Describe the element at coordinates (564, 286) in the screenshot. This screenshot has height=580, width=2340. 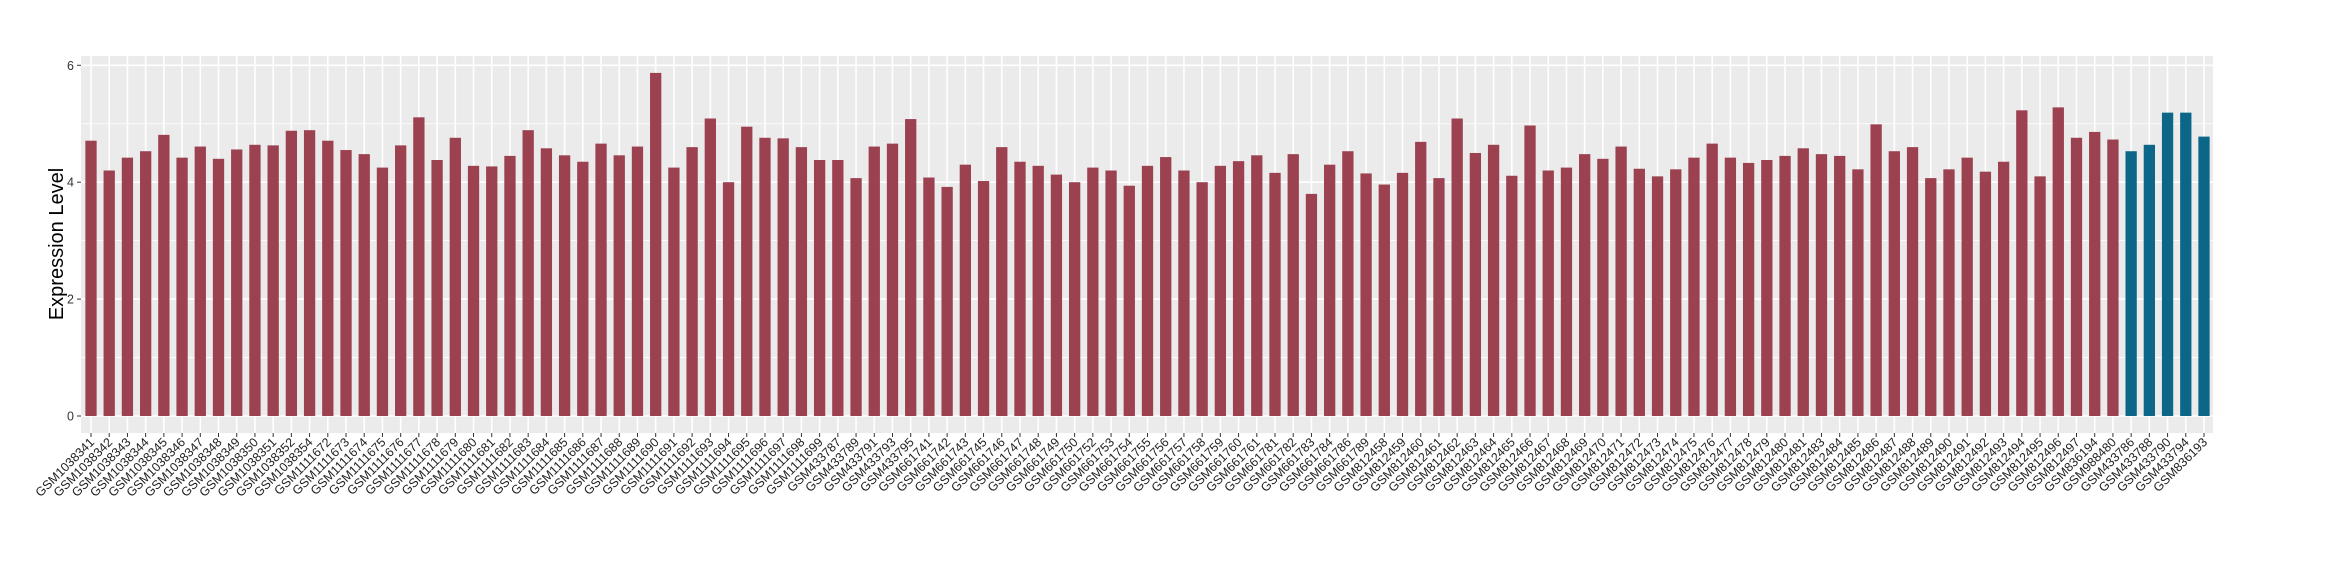
I see `bar-GSM1111685` at that location.